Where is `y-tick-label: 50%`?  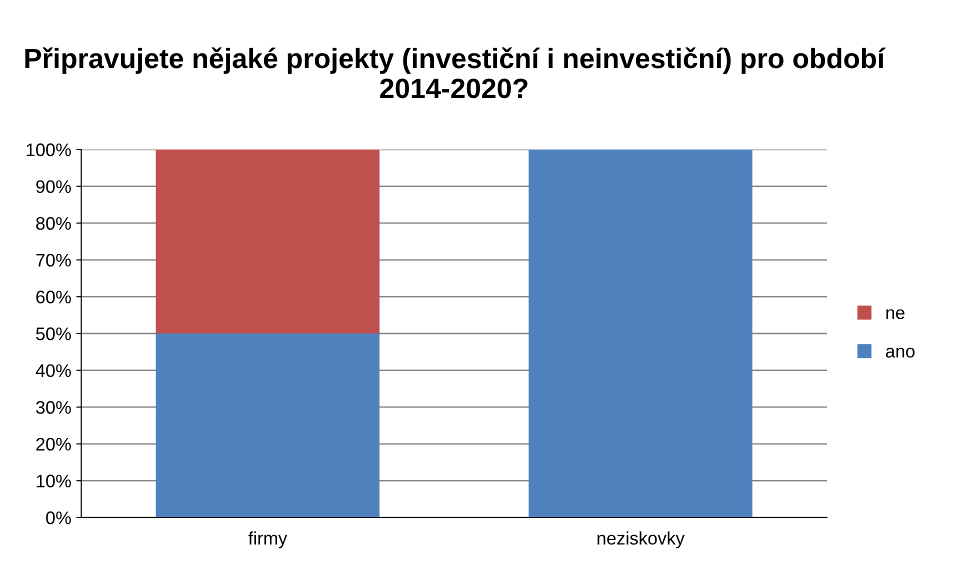 y-tick-label: 50% is located at coordinates (53, 333).